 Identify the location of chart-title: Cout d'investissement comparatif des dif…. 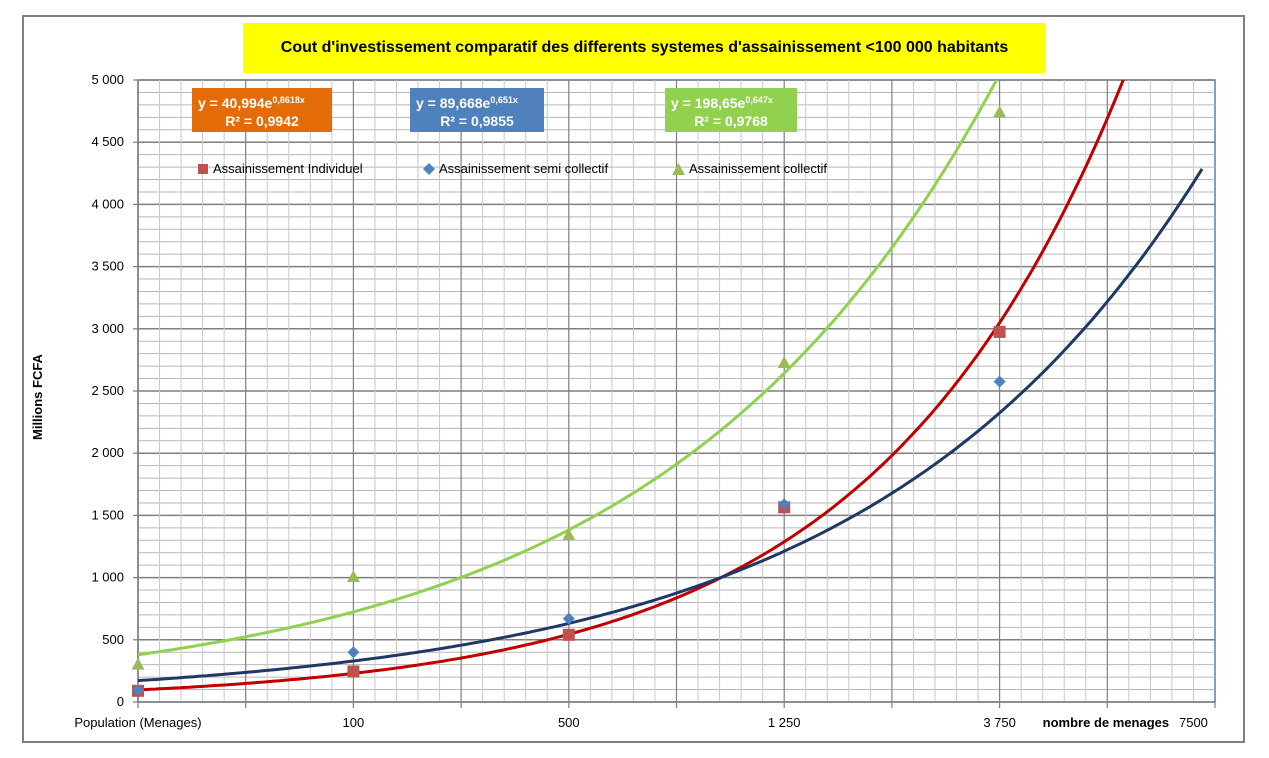
(644, 47).